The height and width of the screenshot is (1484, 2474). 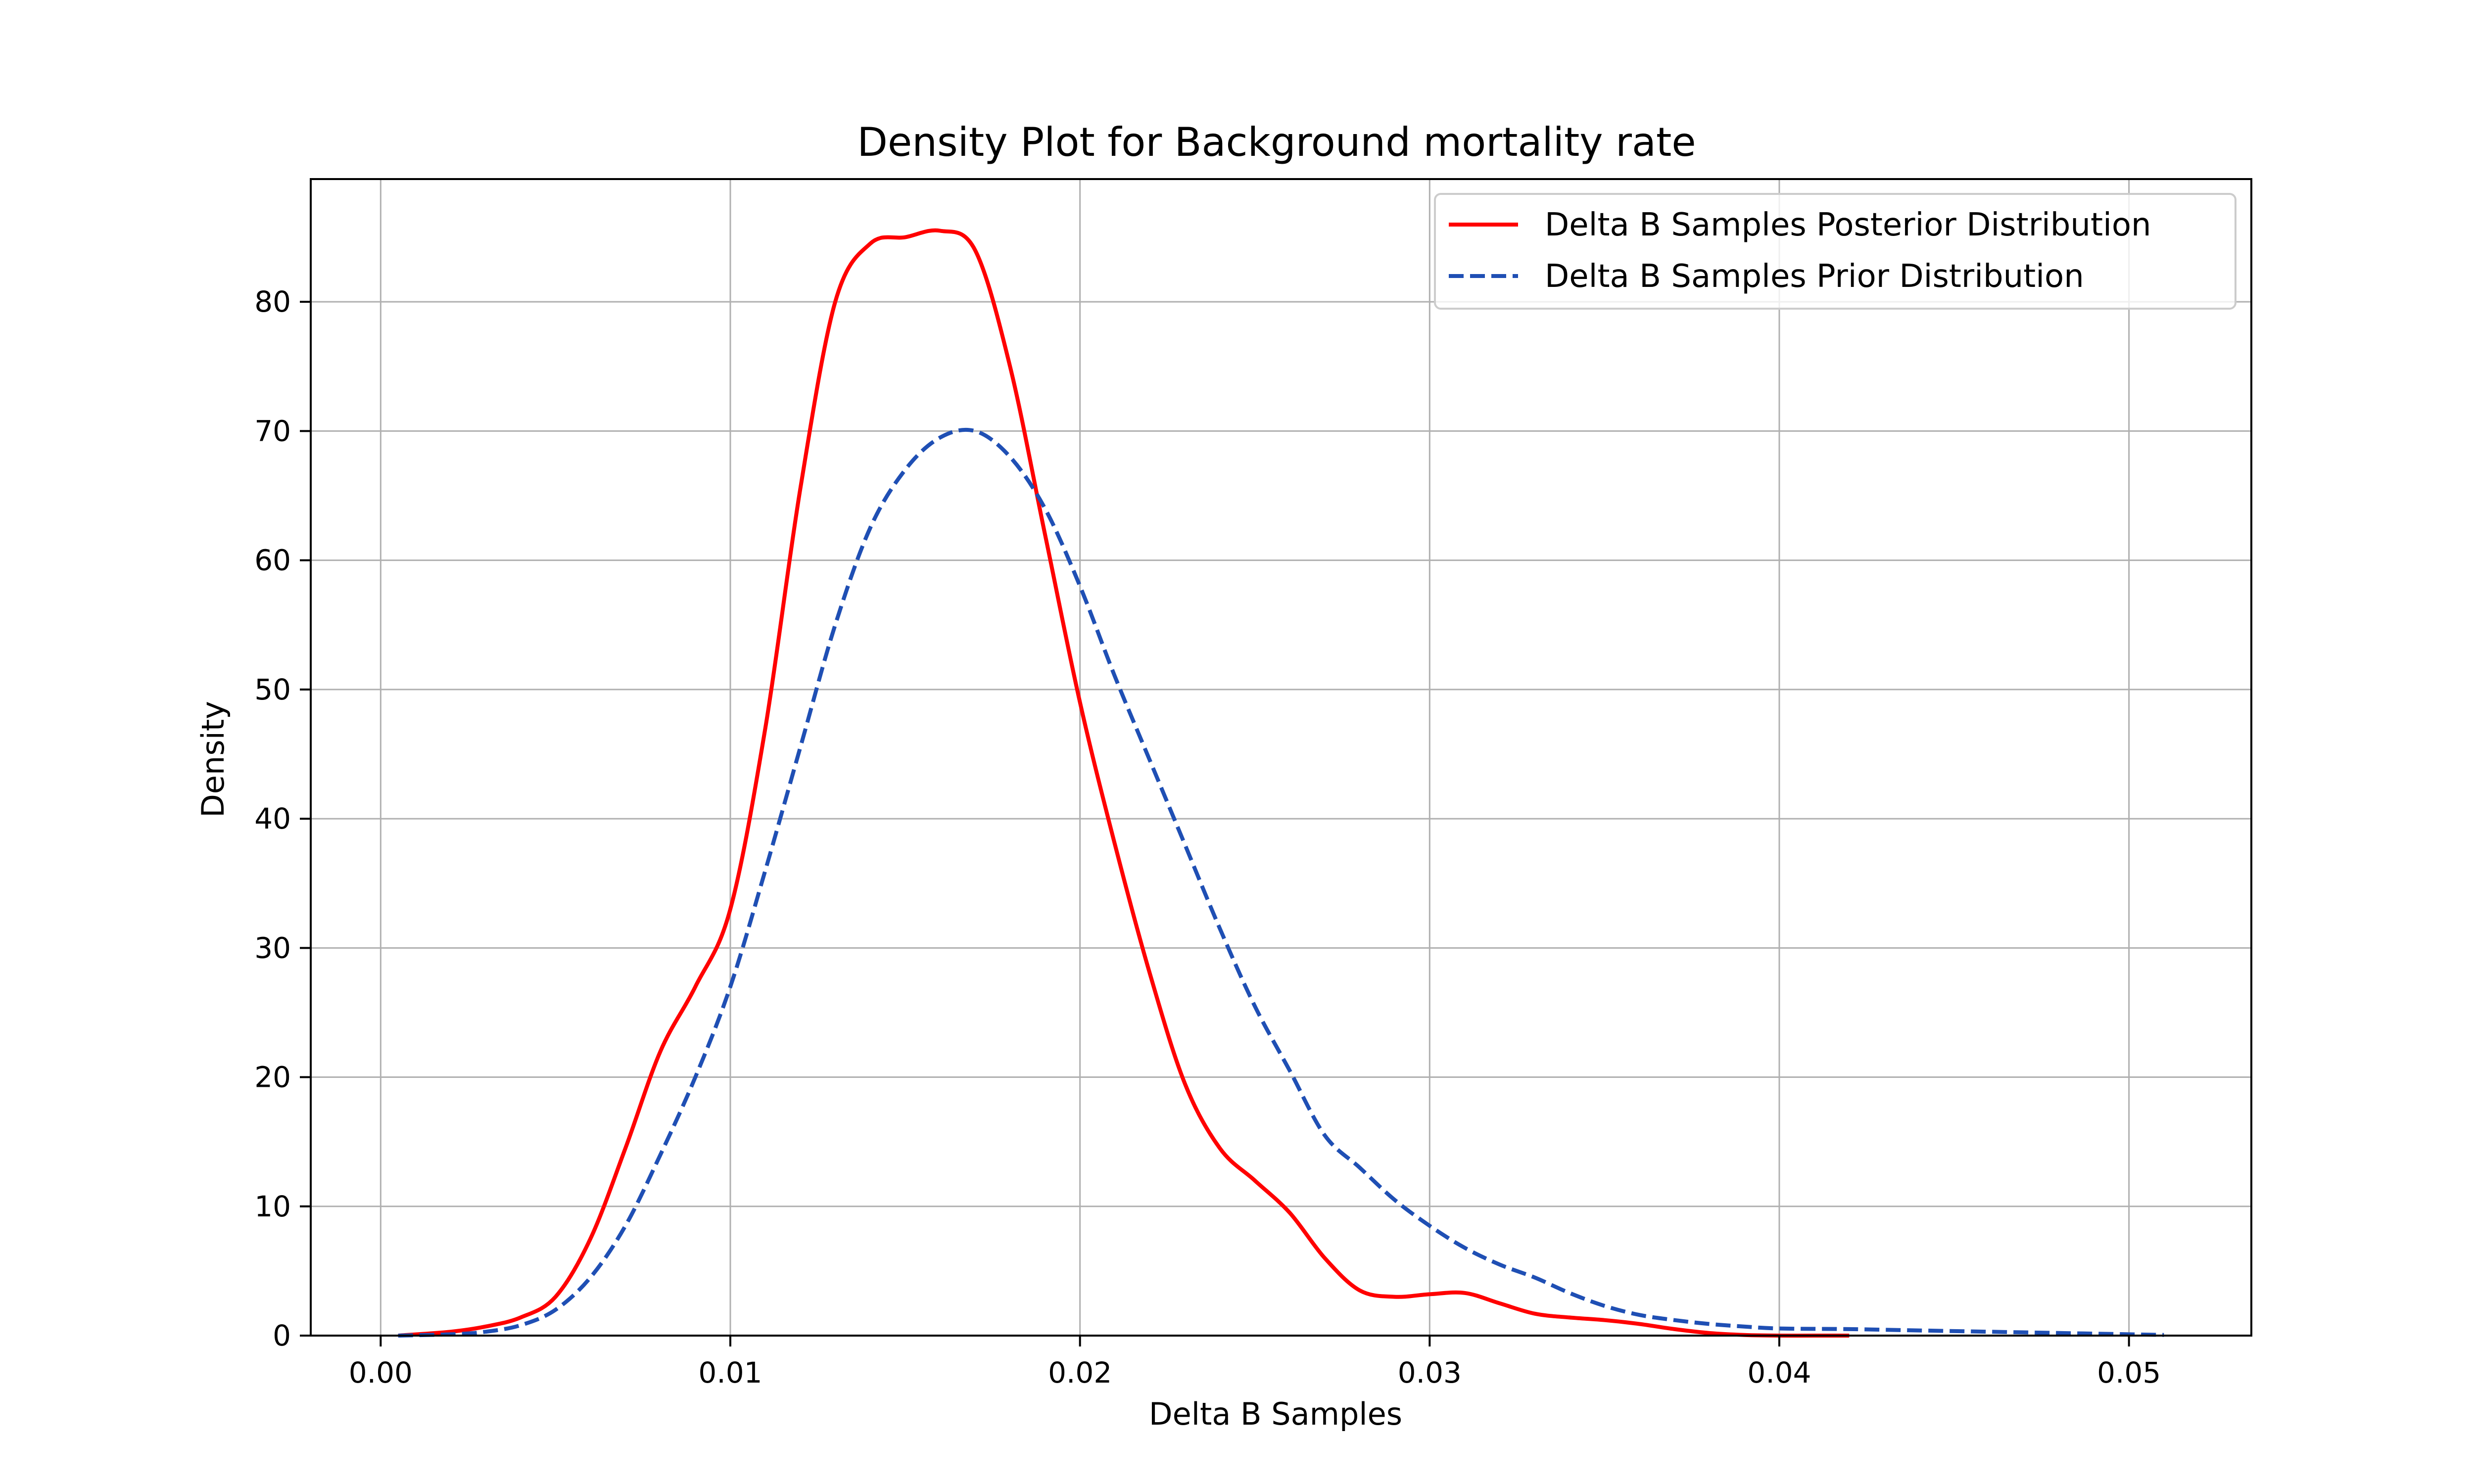 What do you see at coordinates (282, 1335) in the screenshot?
I see `y-tick-label: 0` at bounding box center [282, 1335].